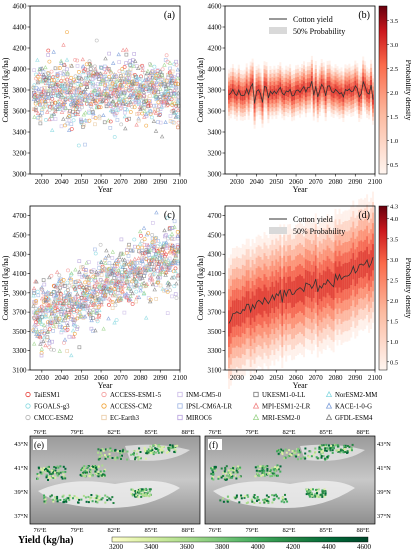 Image resolution: width=411 pixels, height=550 pixels. Describe the element at coordinates (349, 417) in the screenshot. I see `legend-item: GFDL-ESM4` at that location.